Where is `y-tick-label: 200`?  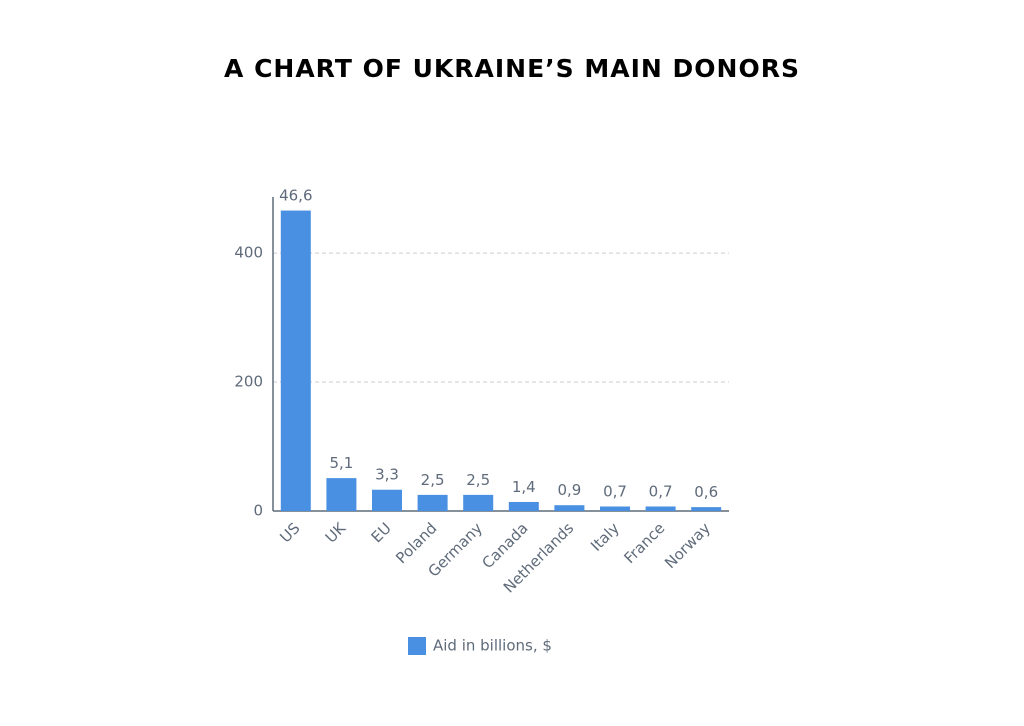 y-tick-label: 200 is located at coordinates (248, 382).